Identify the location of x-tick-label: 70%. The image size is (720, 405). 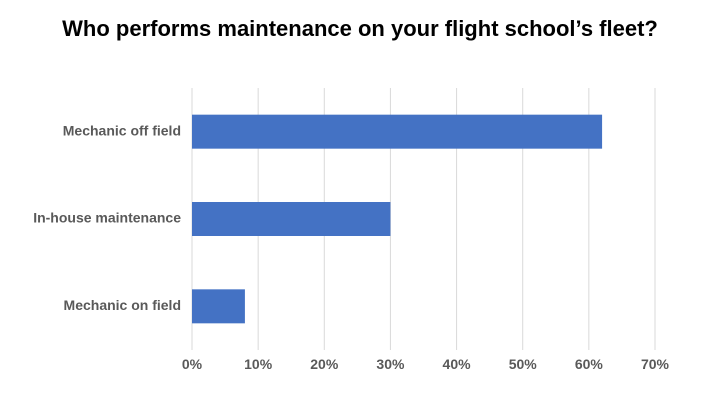
(655, 364).